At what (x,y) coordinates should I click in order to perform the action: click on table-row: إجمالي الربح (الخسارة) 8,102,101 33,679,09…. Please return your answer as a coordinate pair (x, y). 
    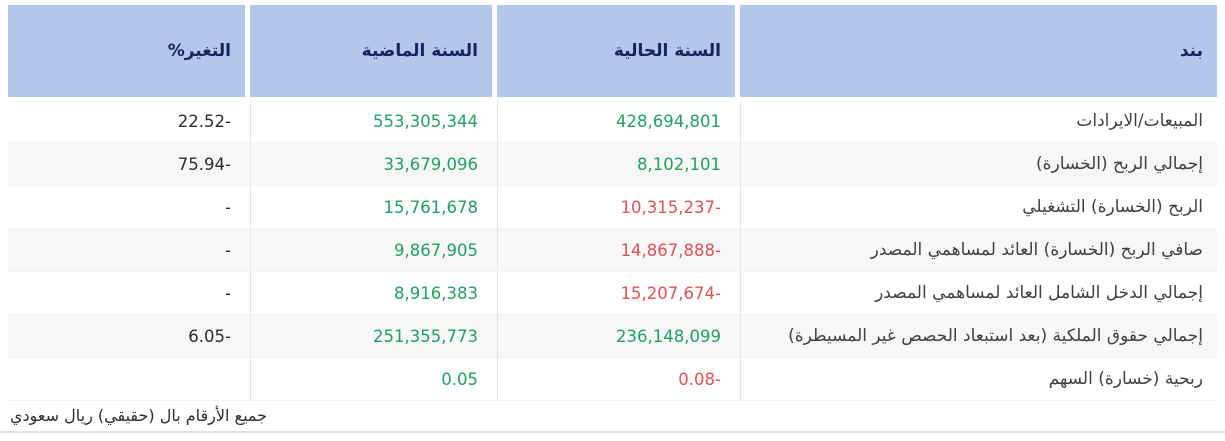
    Looking at the image, I should click on (612, 164).